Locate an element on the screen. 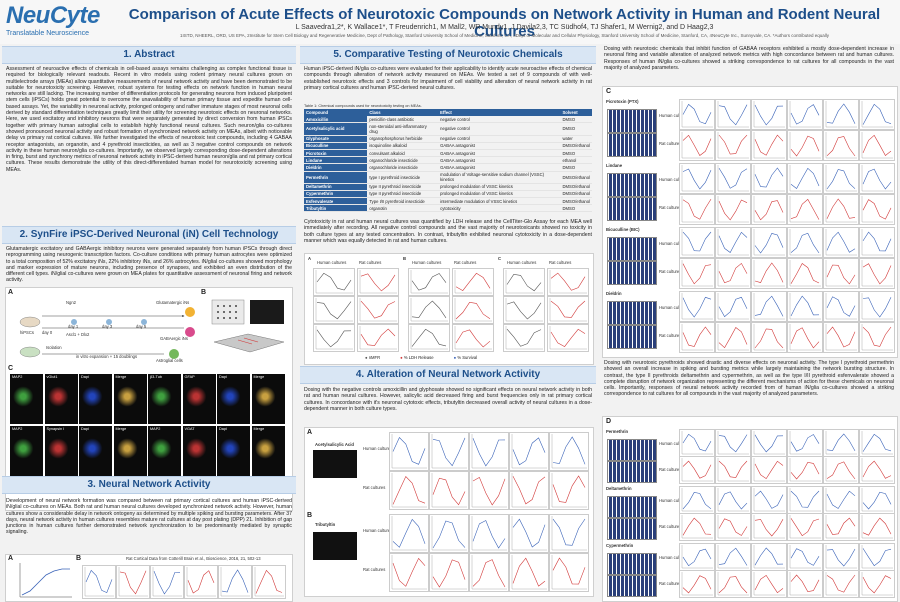 The height and width of the screenshot is (602, 900). neural-network-title: 3. Neural Network Activity is located at coordinates (149, 485).